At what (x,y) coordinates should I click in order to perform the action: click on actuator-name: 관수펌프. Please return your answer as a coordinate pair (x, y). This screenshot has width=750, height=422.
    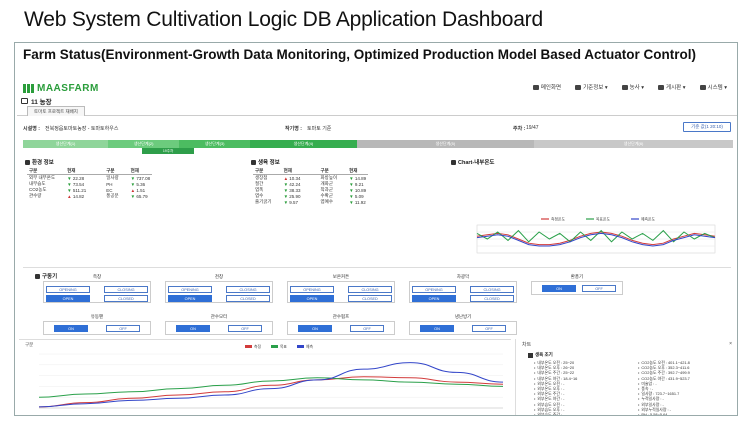
    Looking at the image, I should click on (341, 316).